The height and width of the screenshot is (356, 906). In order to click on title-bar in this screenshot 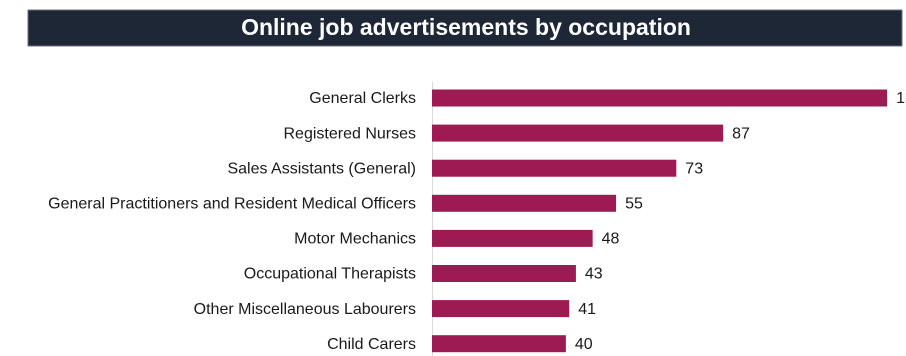, I will do `click(465, 28)`.